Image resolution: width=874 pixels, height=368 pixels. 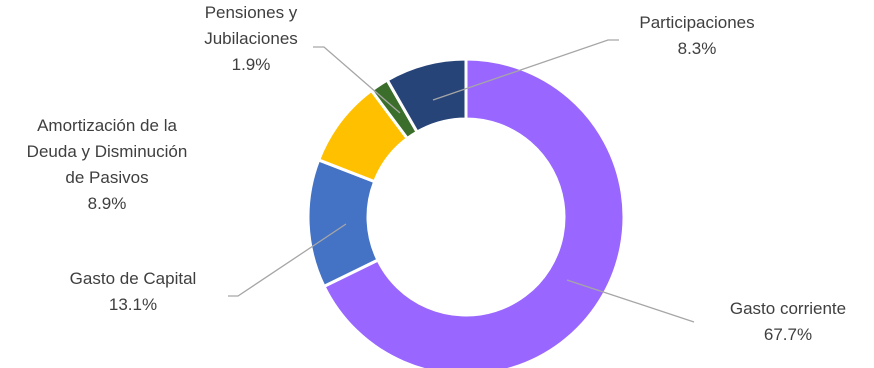 What do you see at coordinates (788, 308) in the screenshot?
I see `data-label-name: Gasto corriente` at bounding box center [788, 308].